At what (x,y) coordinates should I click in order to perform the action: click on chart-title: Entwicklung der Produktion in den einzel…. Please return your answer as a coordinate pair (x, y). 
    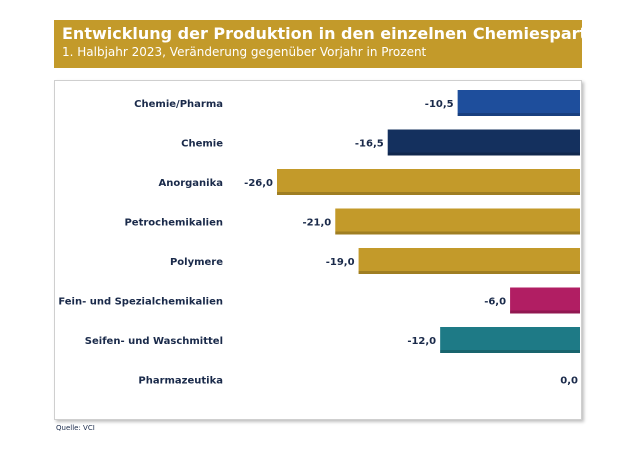
    Looking at the image, I should click on (336, 33).